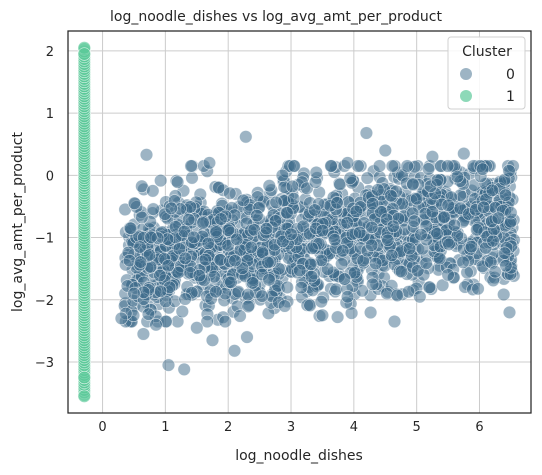  What do you see at coordinates (84, 54) in the screenshot?
I see `series-1-point` at bounding box center [84, 54].